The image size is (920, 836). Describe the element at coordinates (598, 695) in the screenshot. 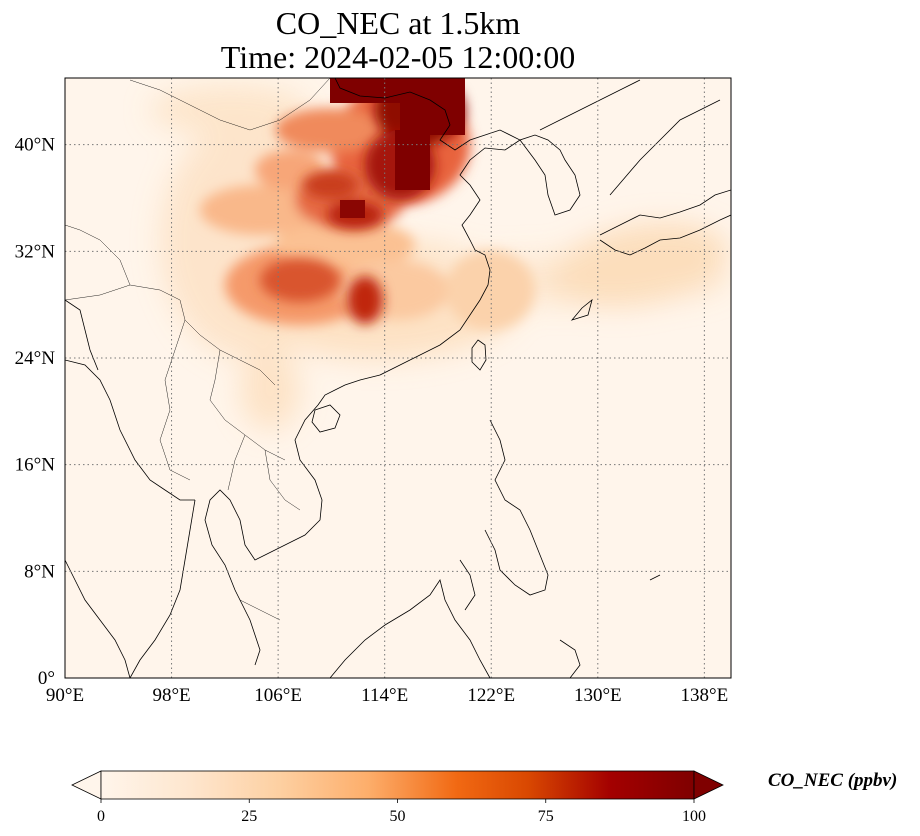

I see `lon-tick-label: 130°E` at that location.